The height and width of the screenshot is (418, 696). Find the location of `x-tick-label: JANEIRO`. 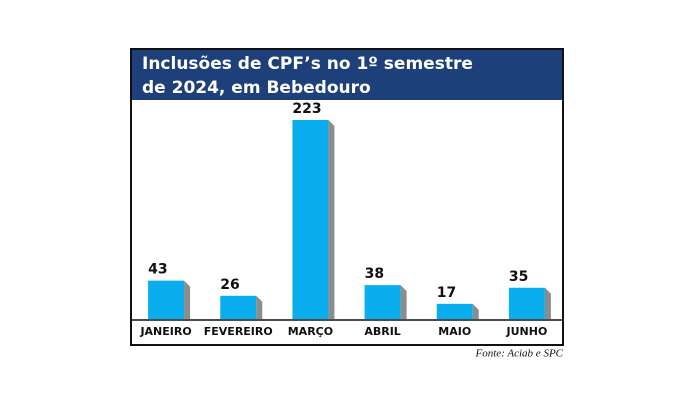

x-tick-label: JANEIRO is located at coordinates (165, 331).